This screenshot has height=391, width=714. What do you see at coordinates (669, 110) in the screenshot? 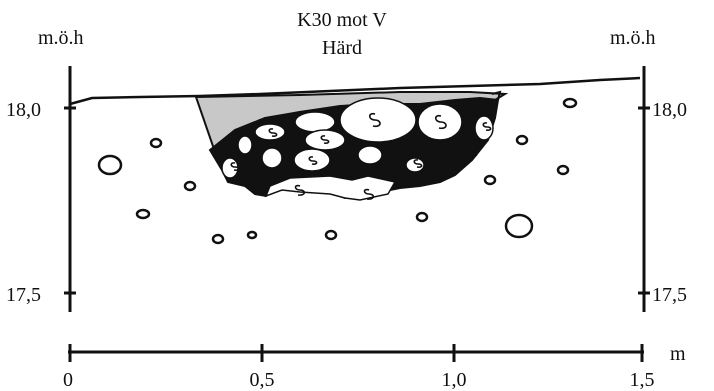
I see `right-tick-18: 18,0` at bounding box center [669, 110].